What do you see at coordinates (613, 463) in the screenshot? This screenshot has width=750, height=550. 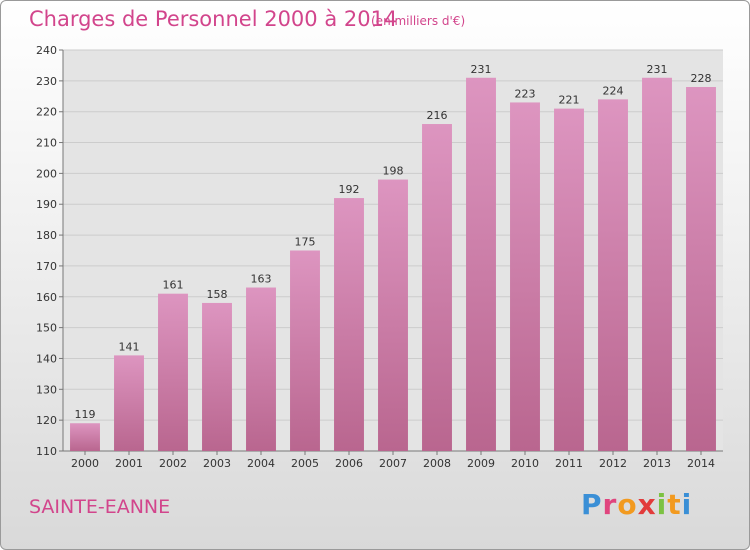 I see `x-tick-label: 2012` at bounding box center [613, 463].